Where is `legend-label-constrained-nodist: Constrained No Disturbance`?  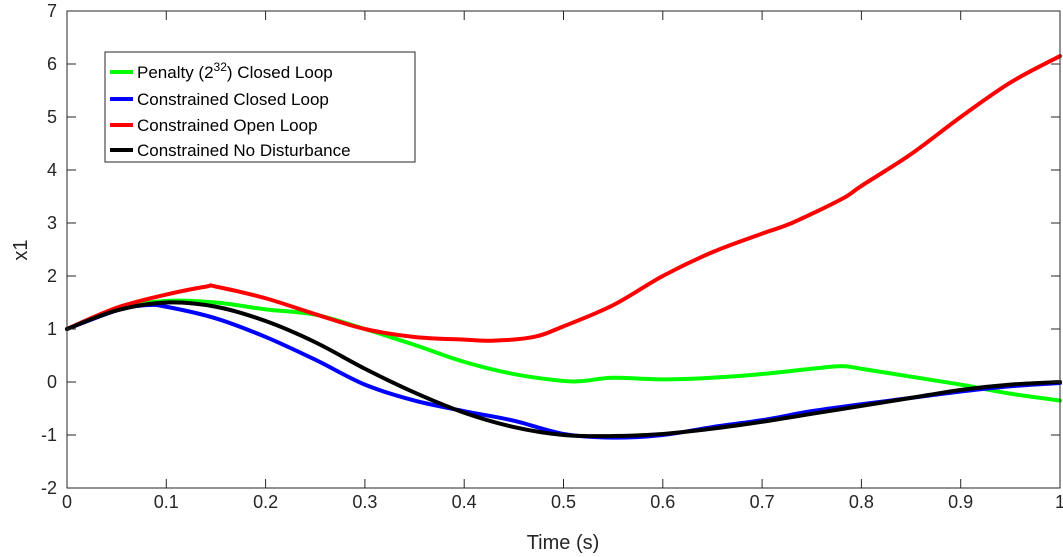
legend-label-constrained-nodist: Constrained No Disturbance is located at coordinates (244, 150).